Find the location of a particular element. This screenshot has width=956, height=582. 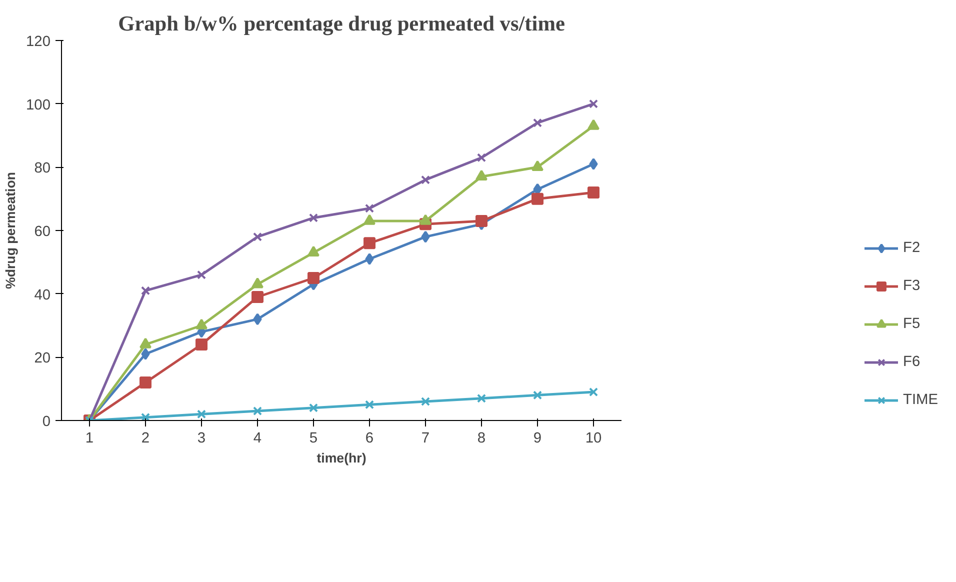

legend-label: F2 is located at coordinates (912, 248).